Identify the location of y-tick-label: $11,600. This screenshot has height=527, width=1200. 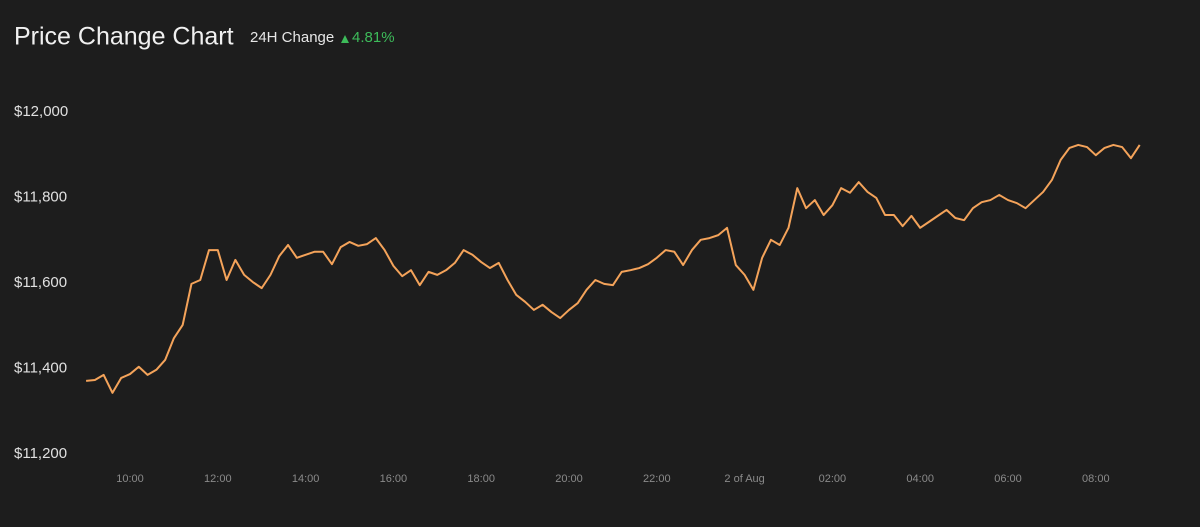
(40, 282).